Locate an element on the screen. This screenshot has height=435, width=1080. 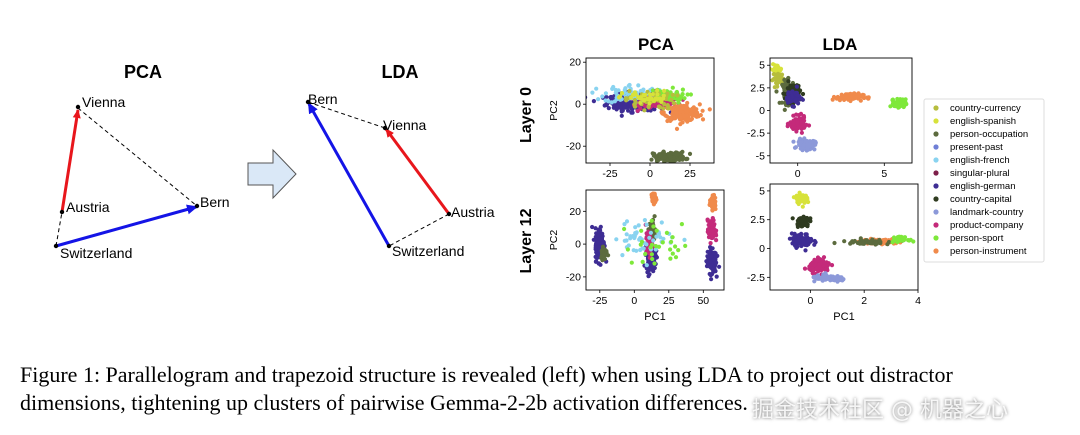
x-axis-label: PC1 is located at coordinates (654, 317).